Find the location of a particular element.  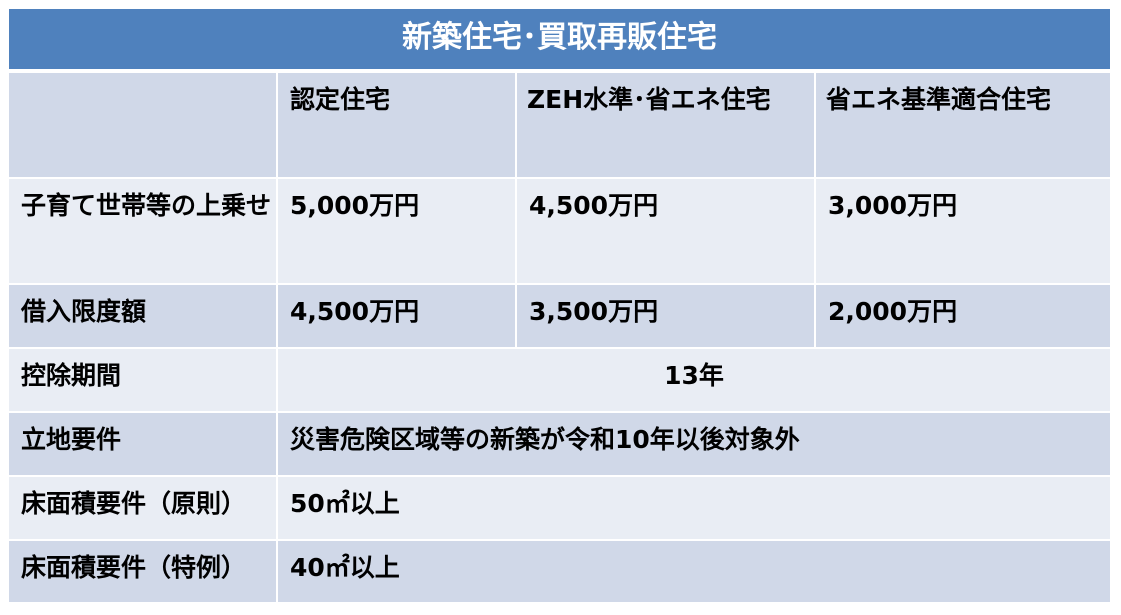

table-cell-merged: 災害危険区域等の新築が令和10年以後対象外 is located at coordinates (694, 444).